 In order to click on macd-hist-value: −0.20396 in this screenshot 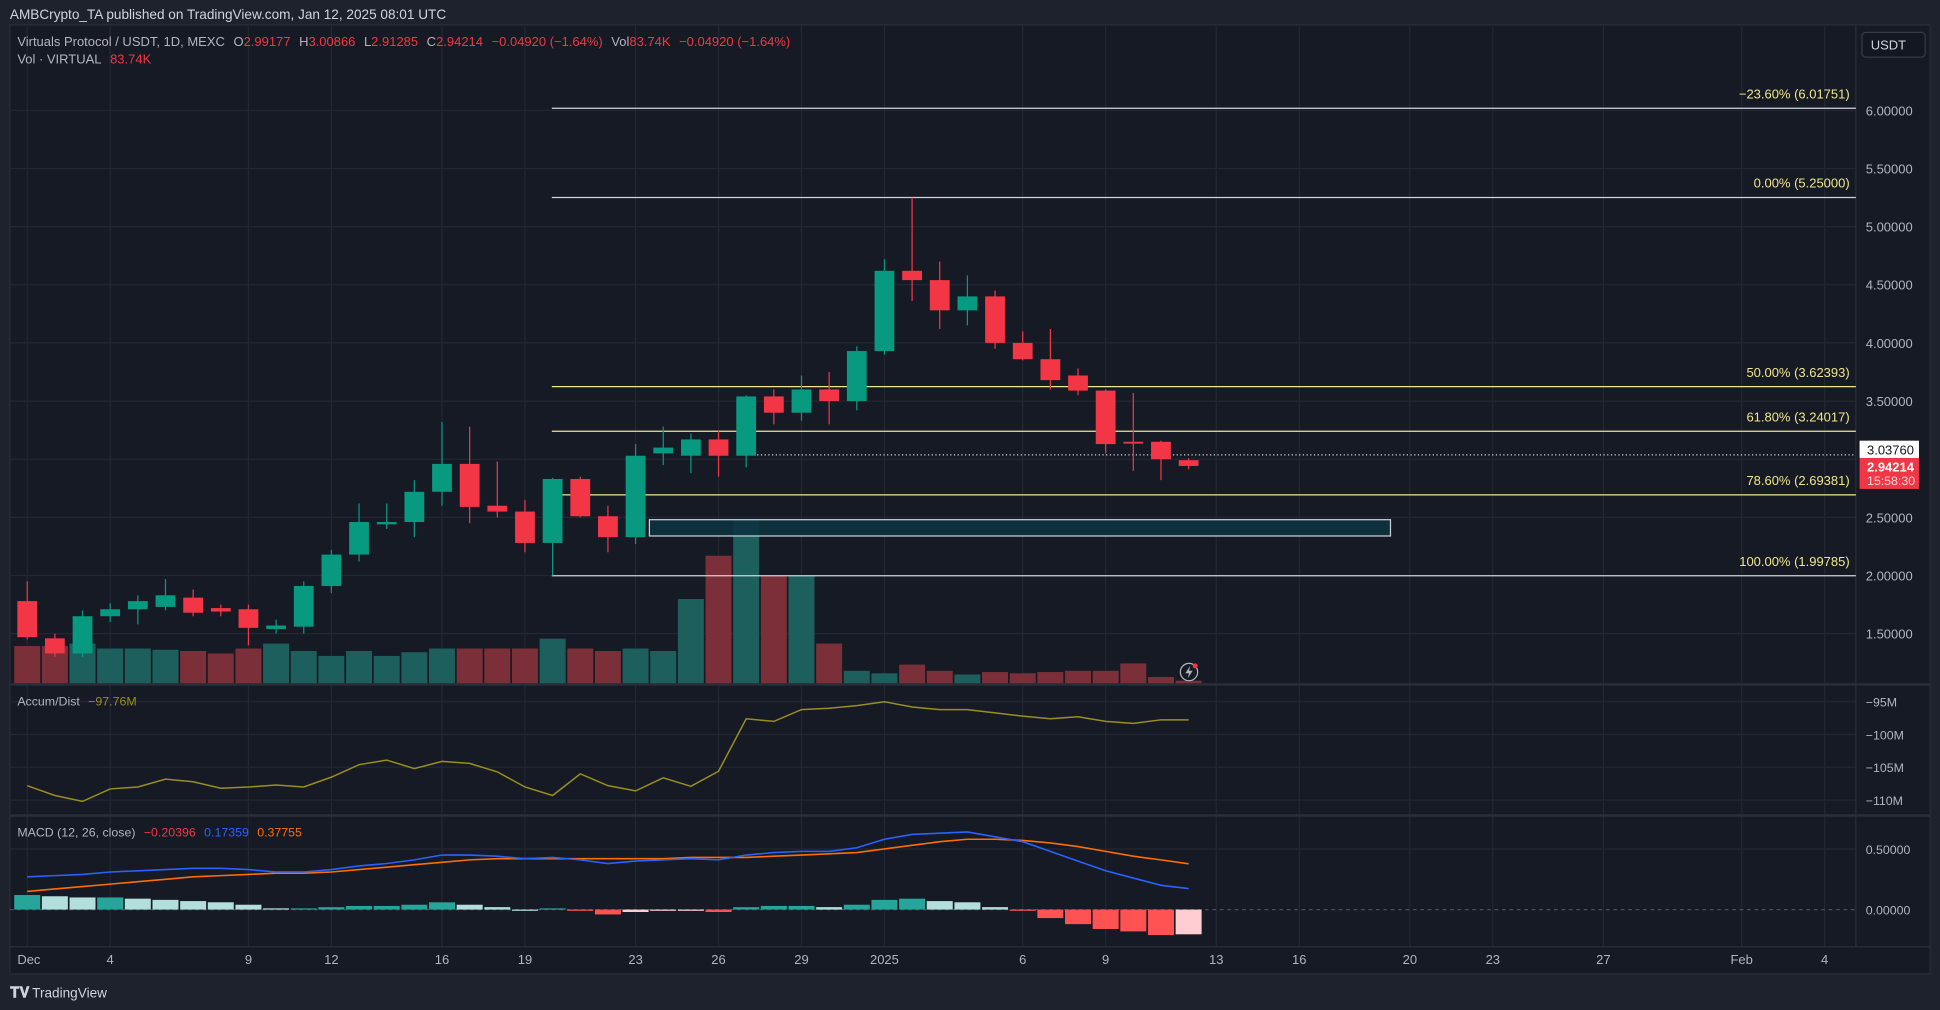, I will do `click(170, 833)`.